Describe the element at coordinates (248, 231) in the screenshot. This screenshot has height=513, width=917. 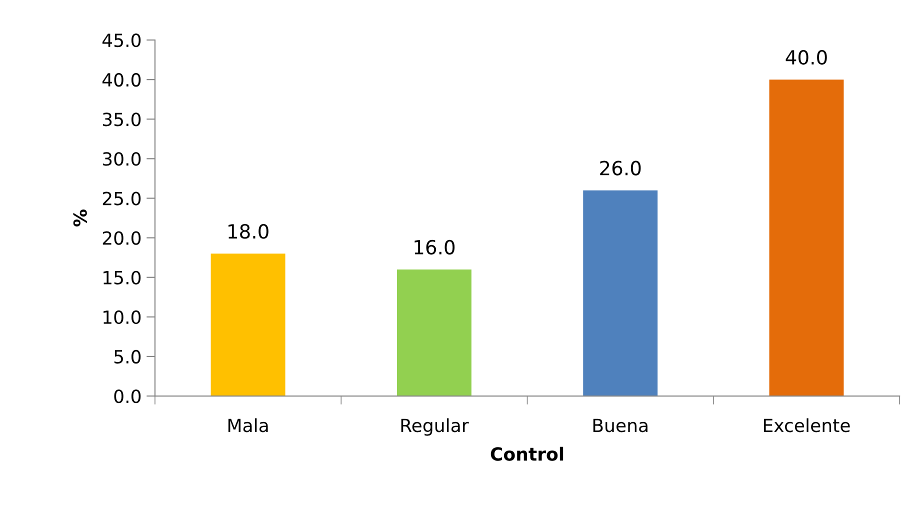
I see `data-label: 18.0` at that location.